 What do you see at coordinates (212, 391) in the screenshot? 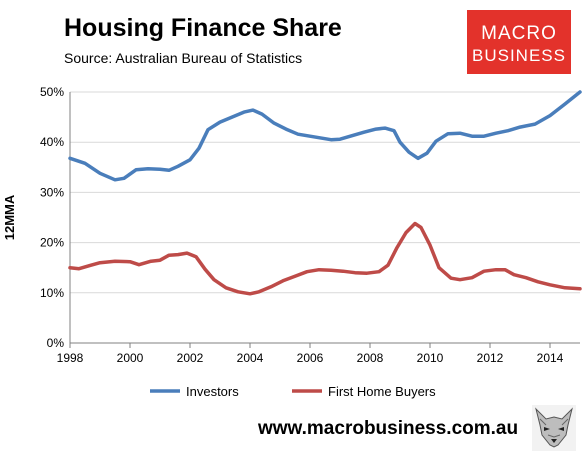
I see `legend-label: Investors` at bounding box center [212, 391].